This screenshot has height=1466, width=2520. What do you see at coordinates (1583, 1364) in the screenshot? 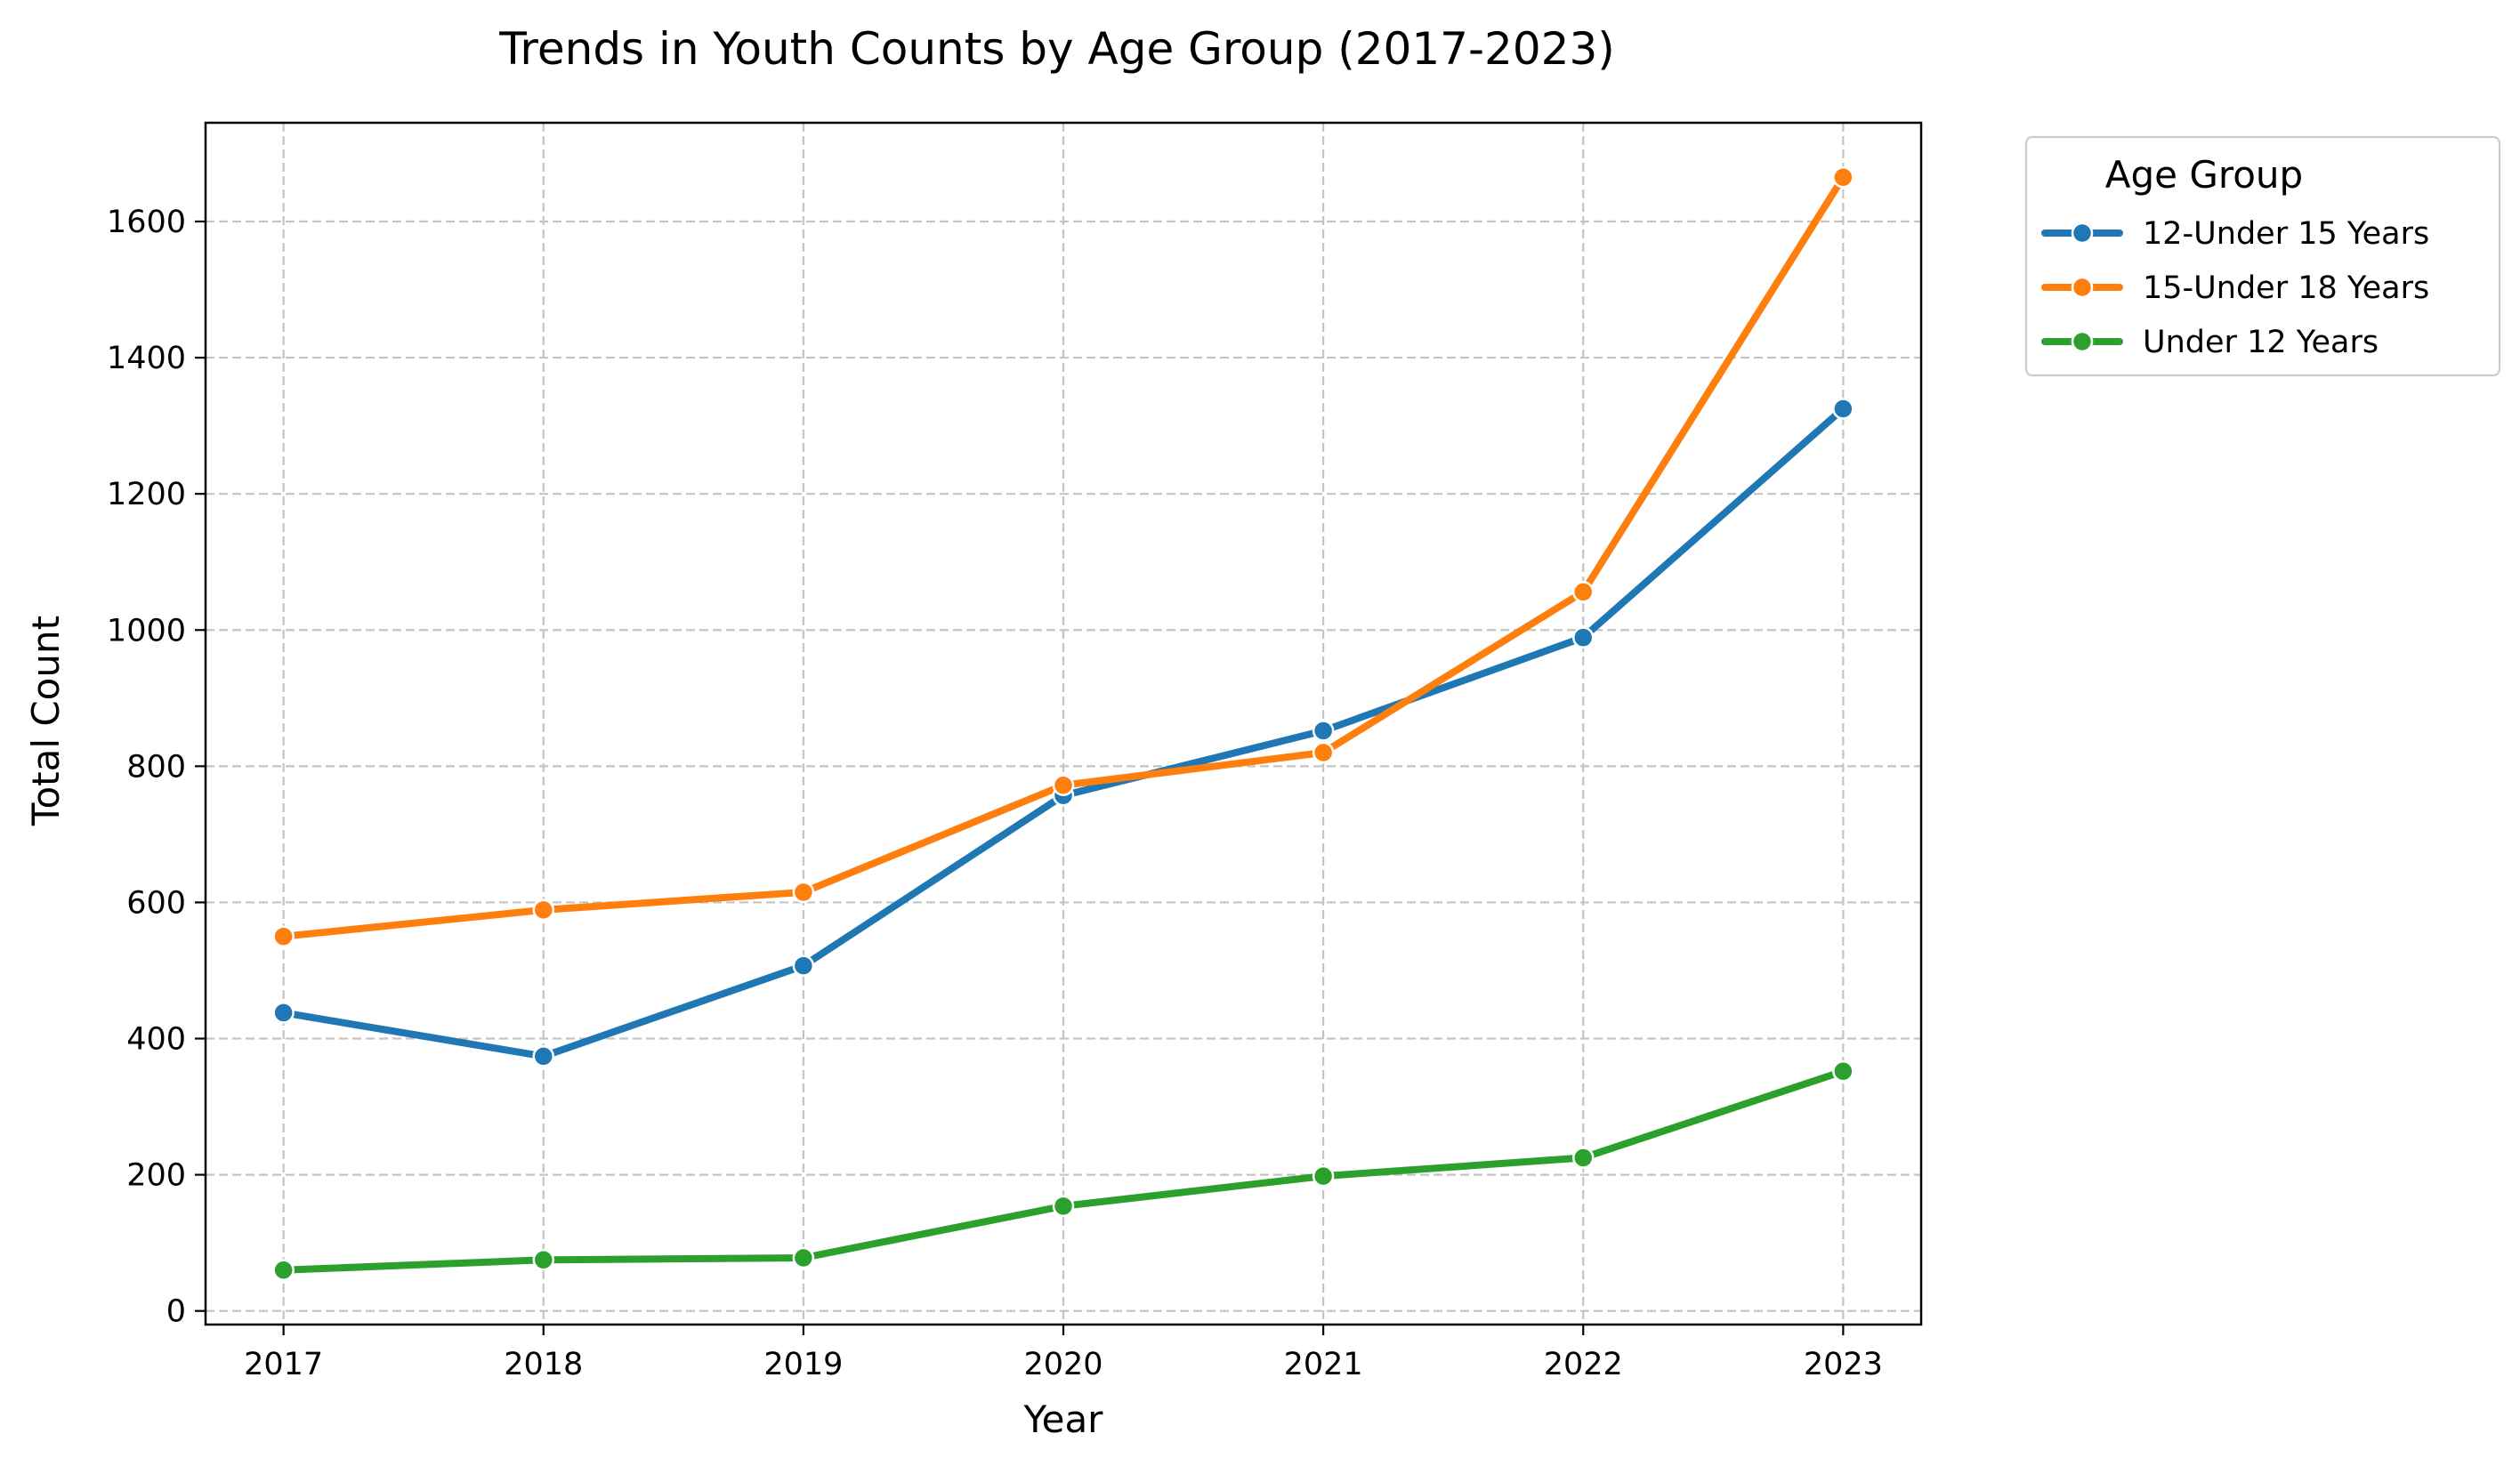
I see `x-tick-label: 2022` at bounding box center [1583, 1364].